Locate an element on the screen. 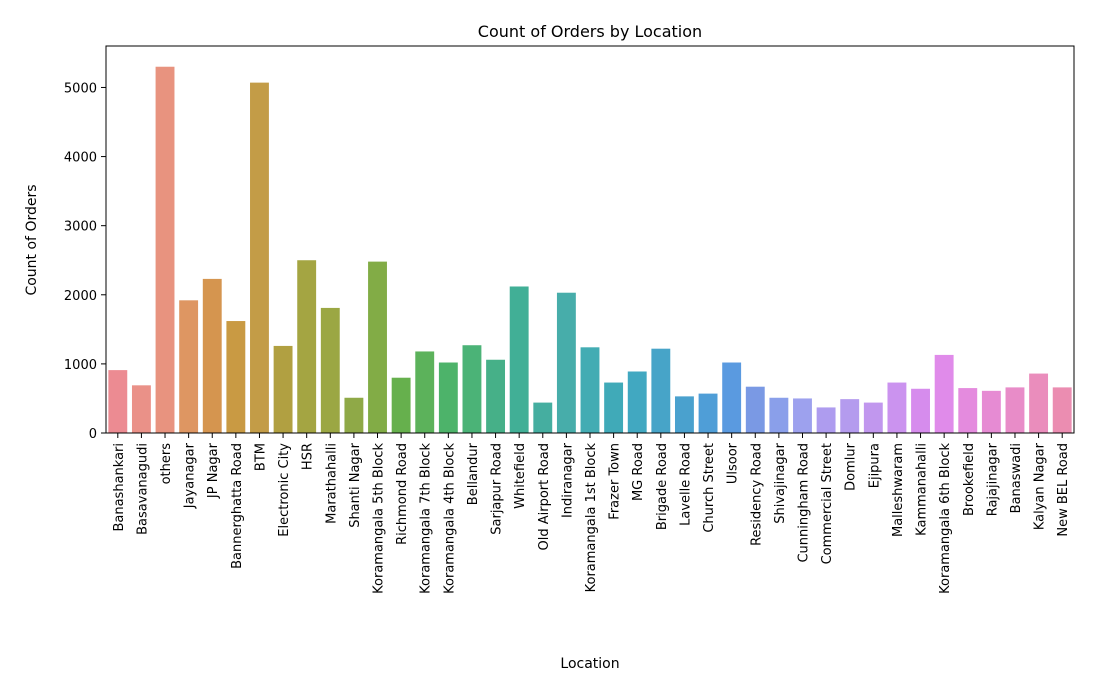  x-tick-label: Ulsoor is located at coordinates (733, 463).